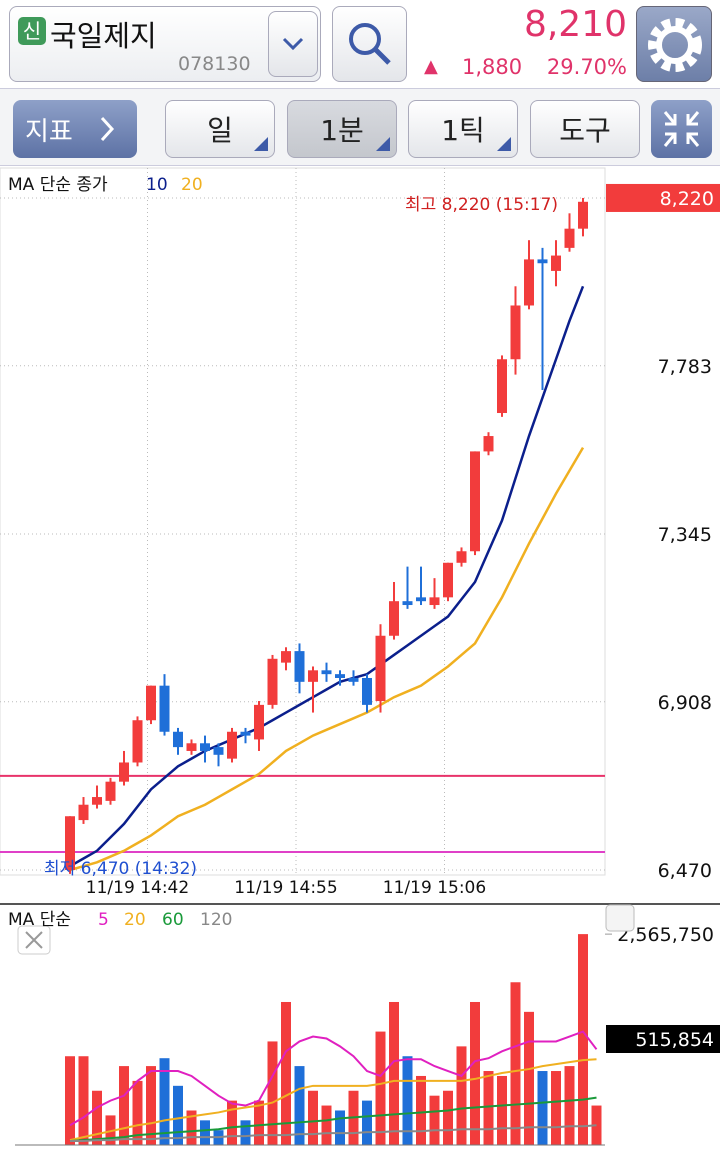  I want to click on chevron-right, so click(107, 129).